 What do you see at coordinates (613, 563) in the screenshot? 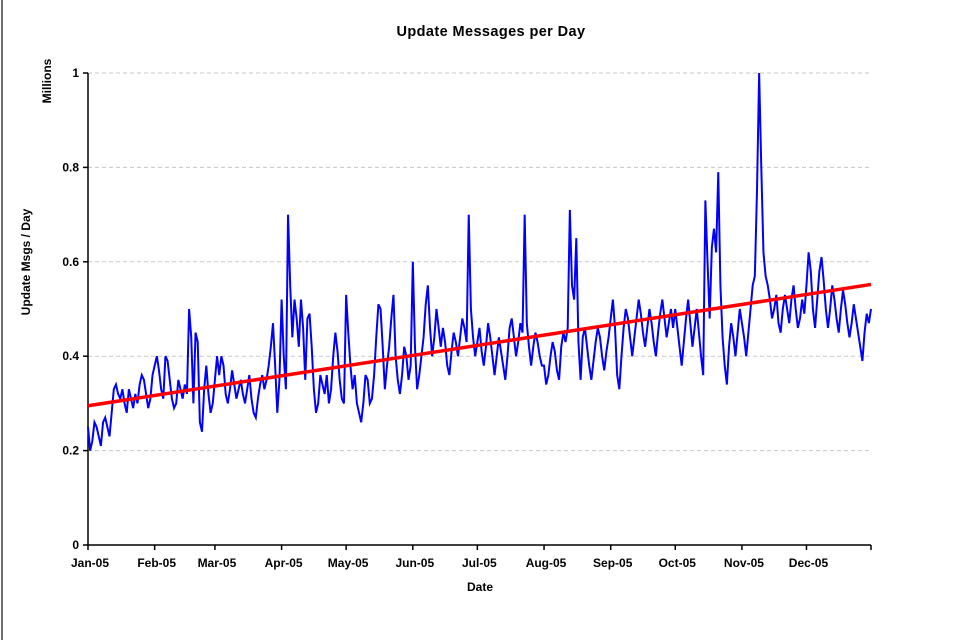
I see `x-tick-label: Sep-05` at bounding box center [613, 563].